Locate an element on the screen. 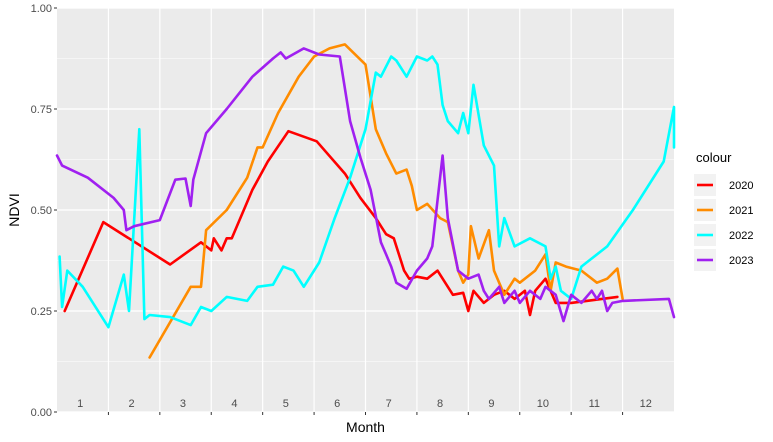  x-tick-label: 6 is located at coordinates (337, 404).